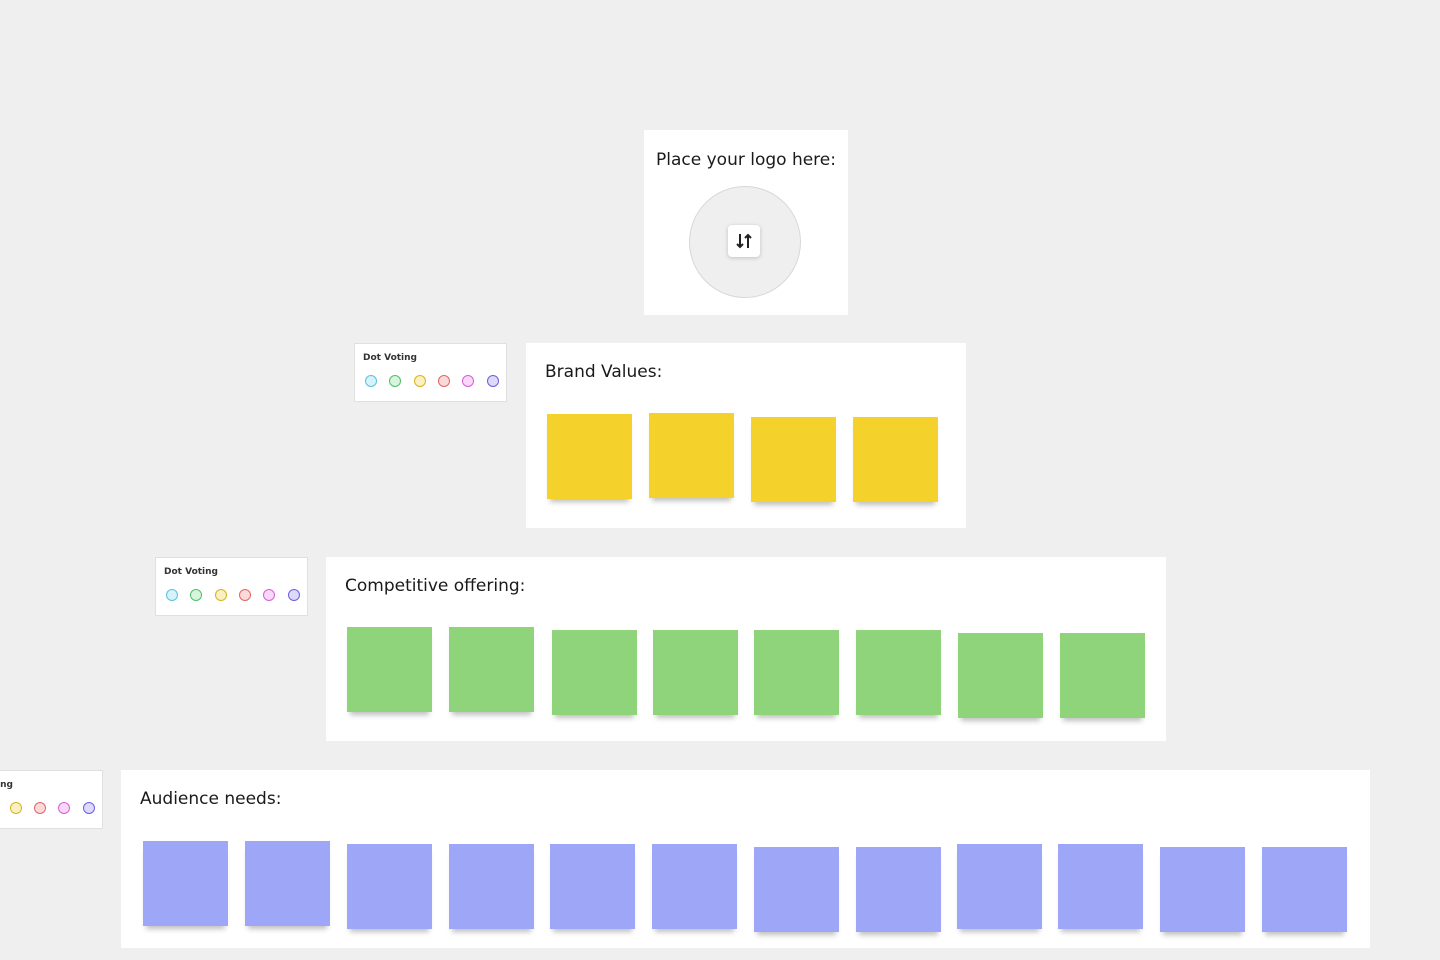 Image resolution: width=1440 pixels, height=960 pixels. I want to click on swap-icon, so click(744, 241).